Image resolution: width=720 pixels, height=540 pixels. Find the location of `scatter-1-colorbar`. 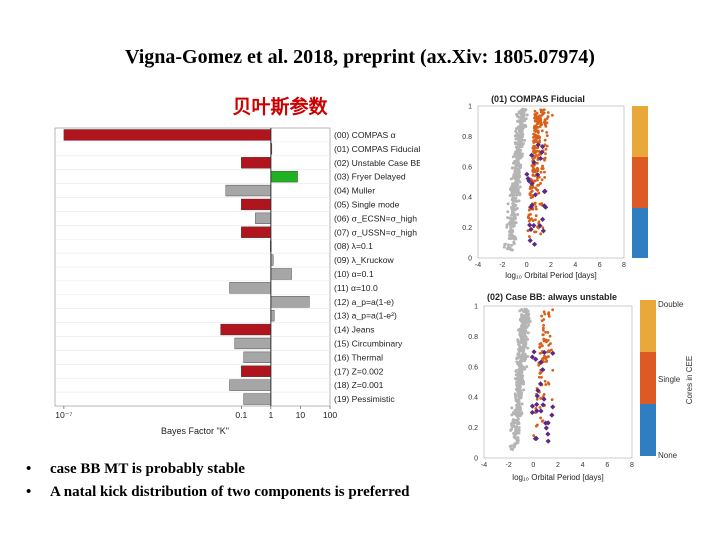

scatter-1-colorbar is located at coordinates (640, 182).